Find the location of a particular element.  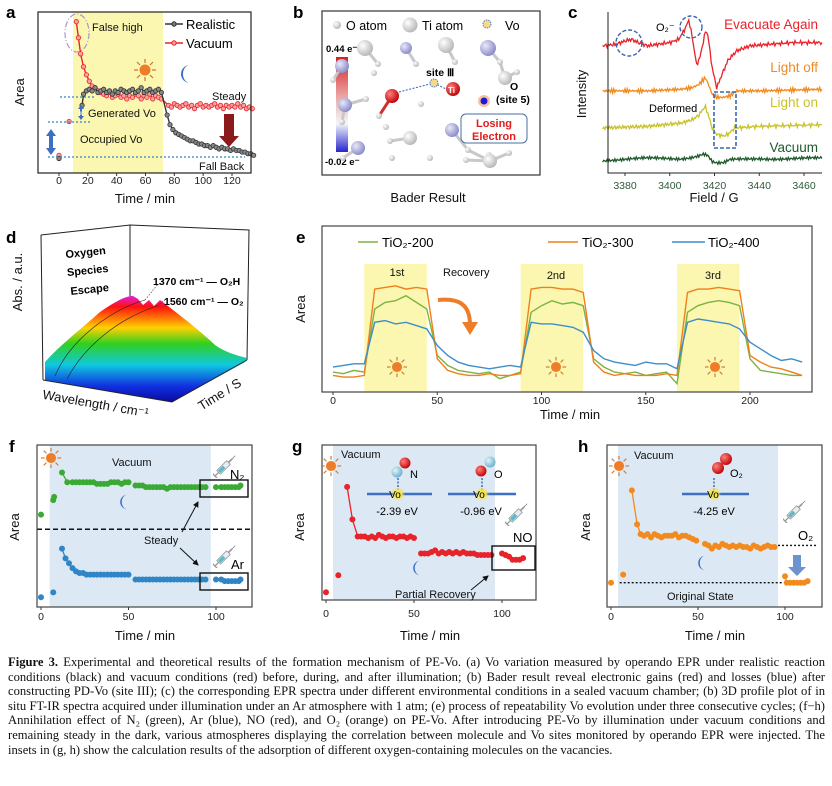

legend-o-atom: O atom is located at coordinates (366, 26).